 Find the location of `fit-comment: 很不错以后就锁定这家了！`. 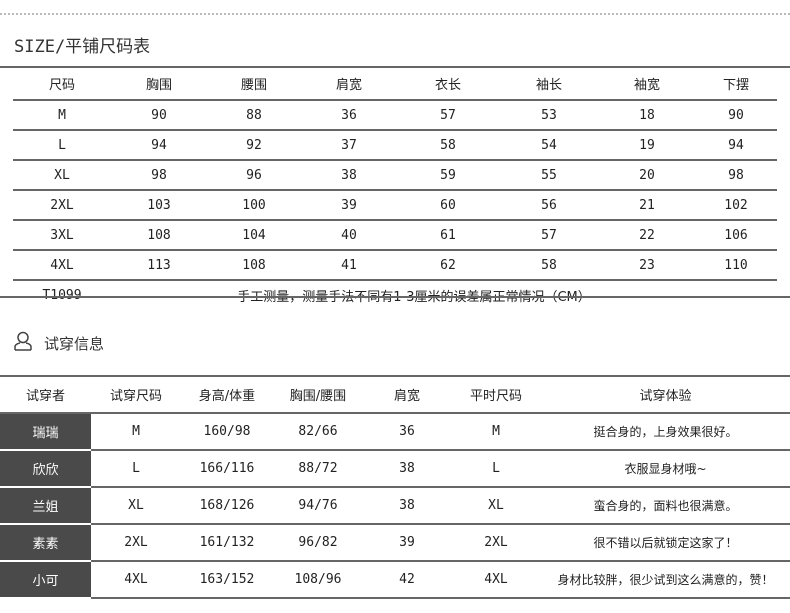

fit-comment: 很不错以后就锁定这家了！ is located at coordinates (665, 543).